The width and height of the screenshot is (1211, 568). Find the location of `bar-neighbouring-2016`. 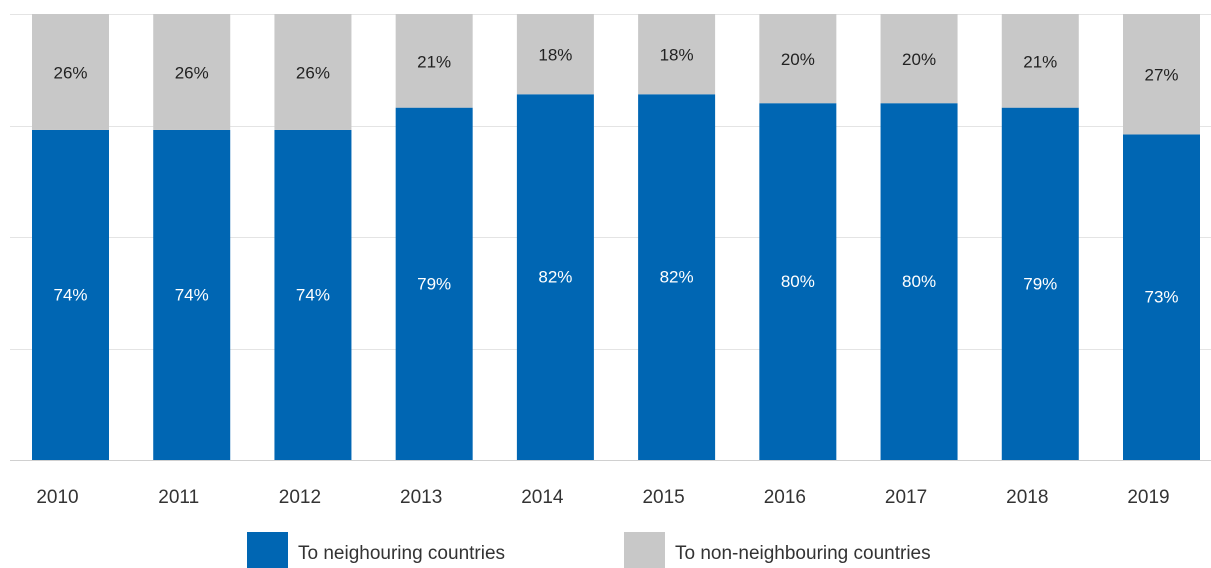

bar-neighbouring-2016 is located at coordinates (798, 281).